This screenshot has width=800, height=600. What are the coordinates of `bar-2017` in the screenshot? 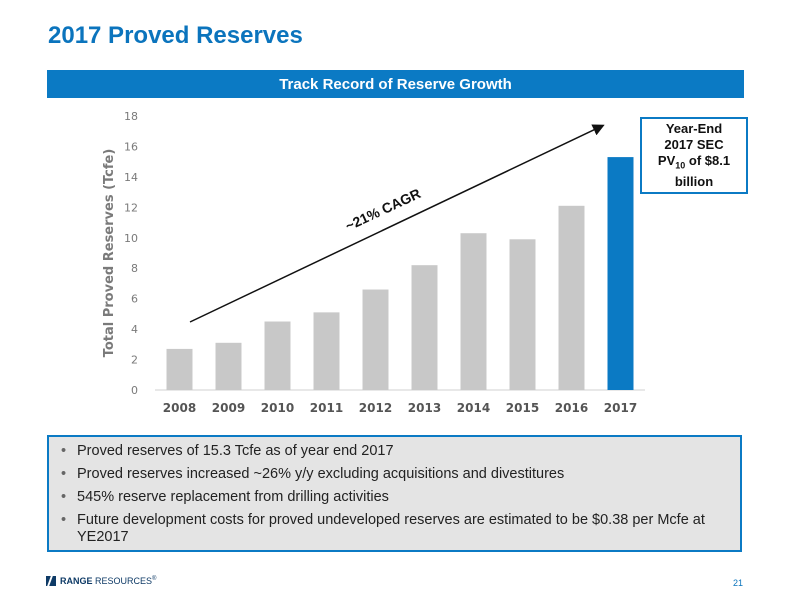 It's located at (620, 273).